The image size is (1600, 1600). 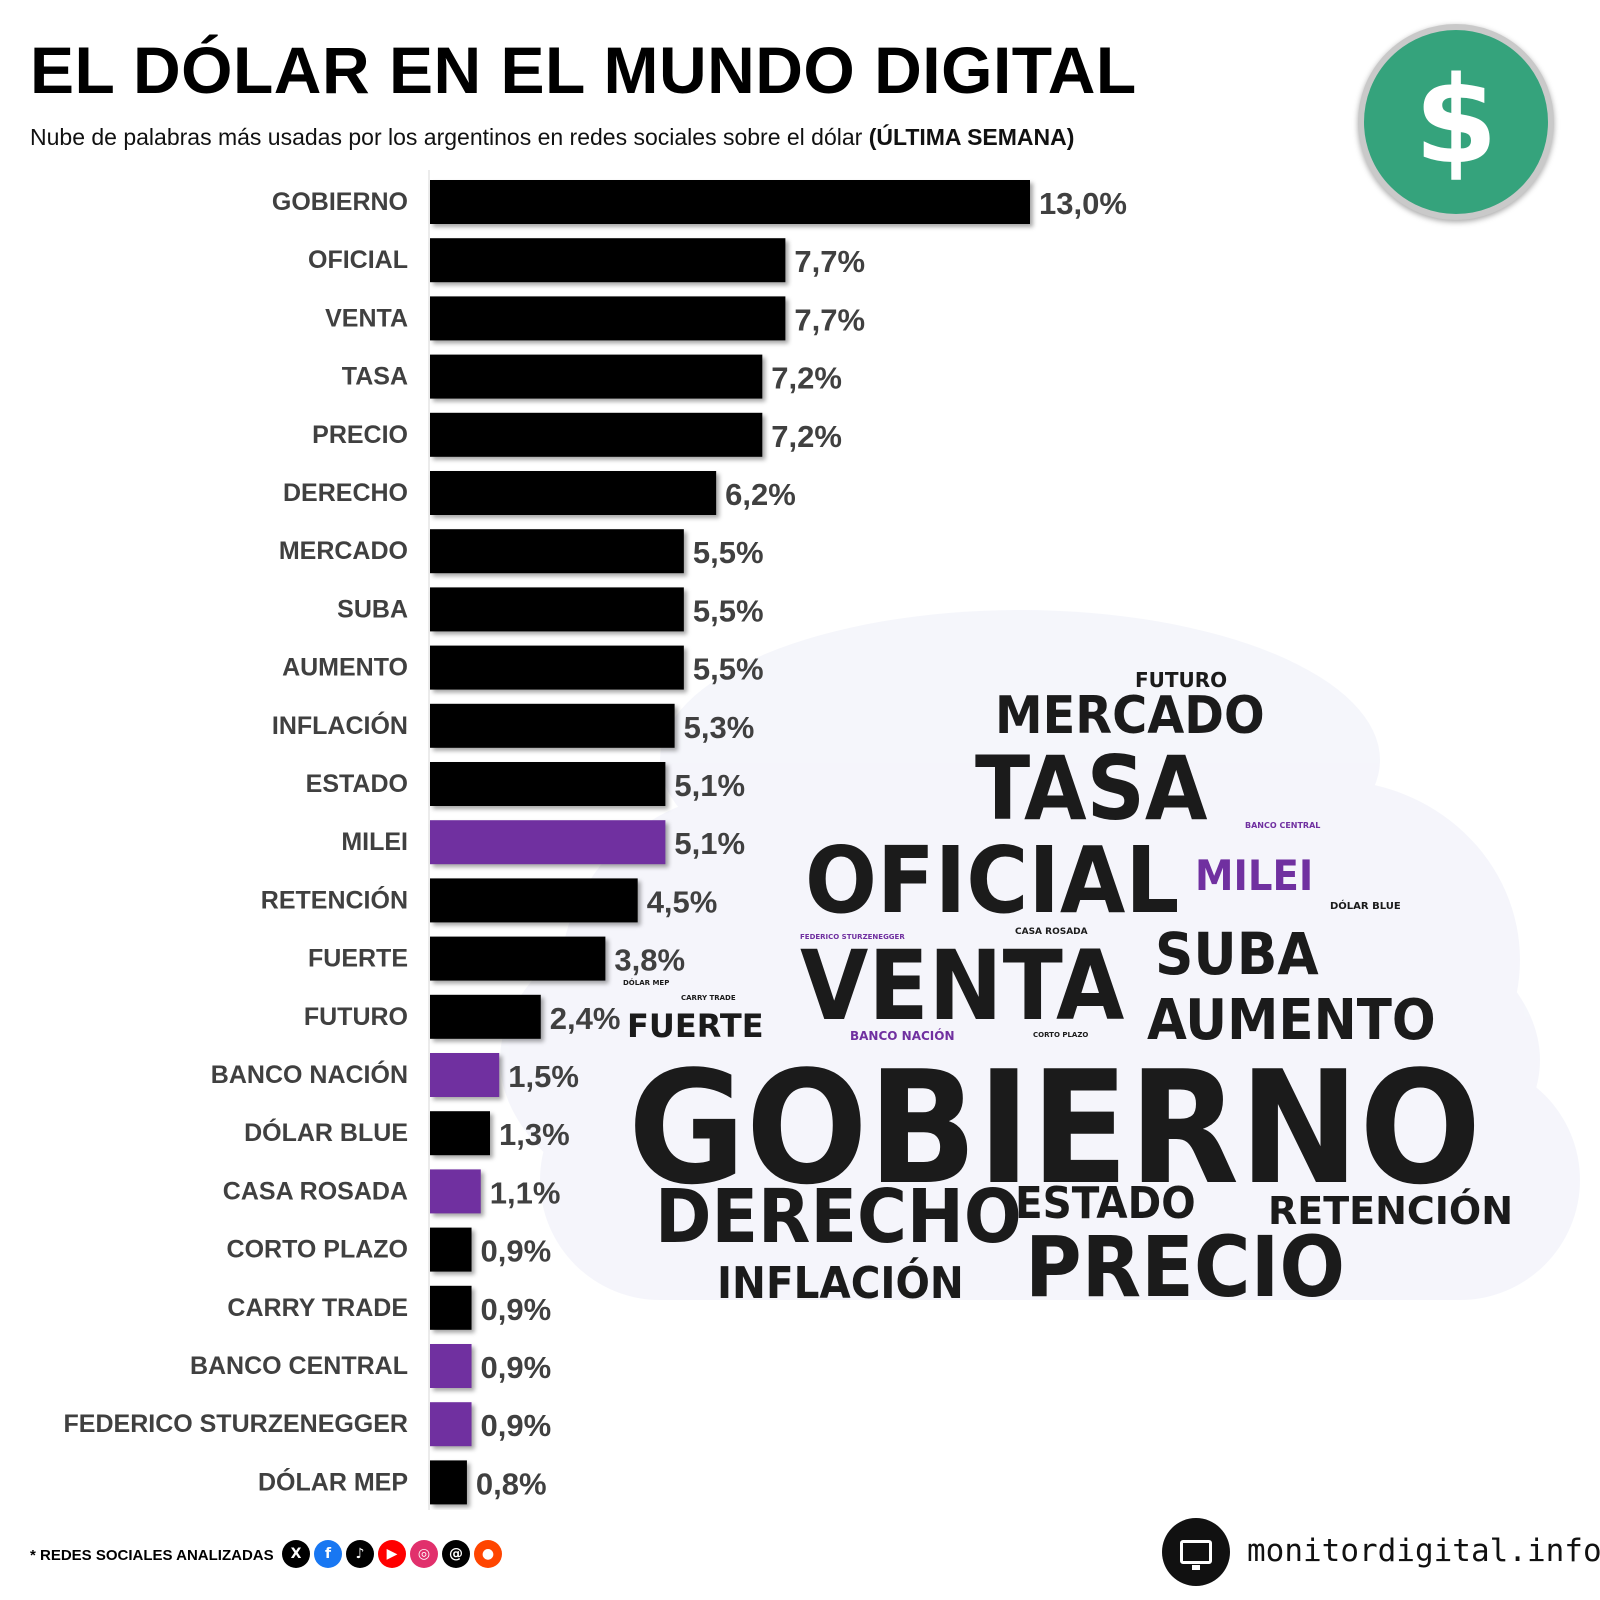 I want to click on value-label-10: 5,1%, so click(x=709, y=785).